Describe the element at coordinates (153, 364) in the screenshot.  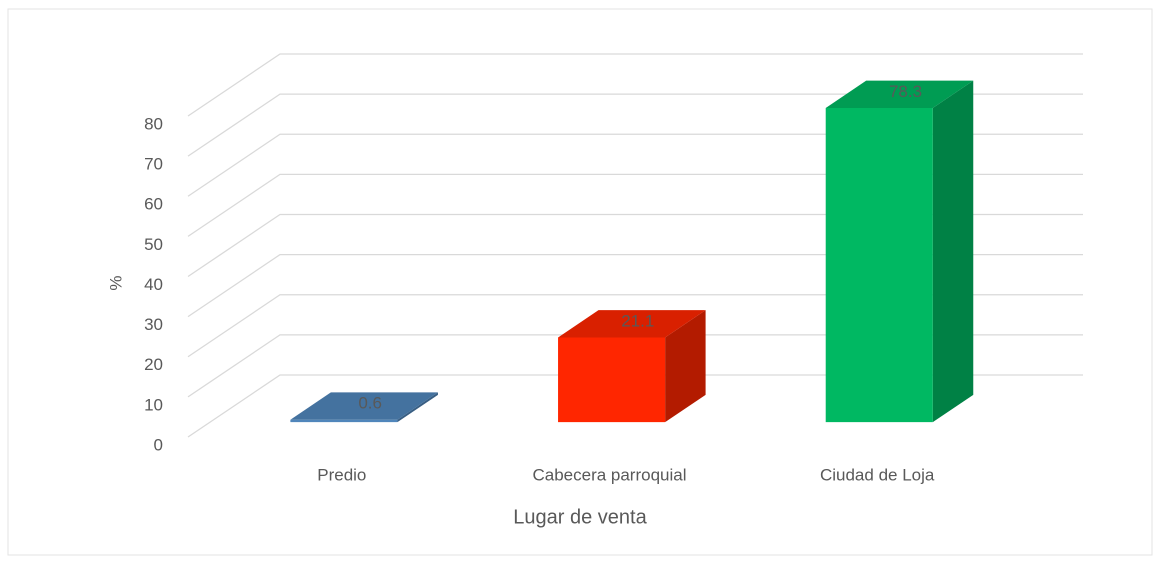
I see `y-tick-label: 20` at that location.